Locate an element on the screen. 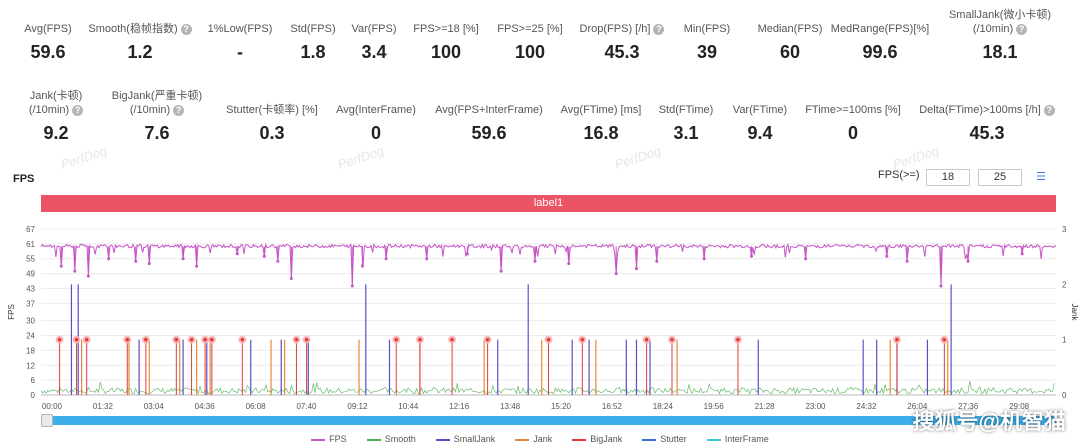 This screenshot has height=444, width=1080. x-tick-label: 19:56 is located at coordinates (714, 406).